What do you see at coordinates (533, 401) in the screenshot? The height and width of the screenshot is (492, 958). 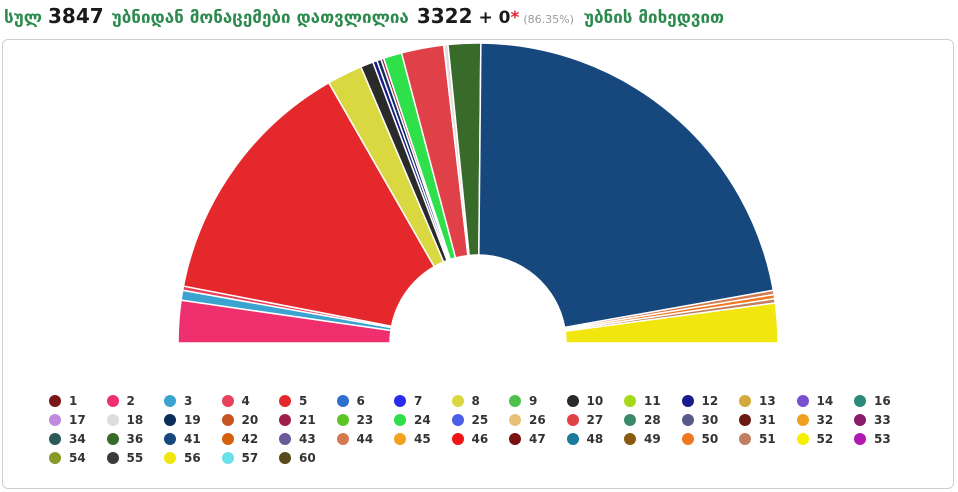 I see `legend-label: 9` at bounding box center [533, 401].